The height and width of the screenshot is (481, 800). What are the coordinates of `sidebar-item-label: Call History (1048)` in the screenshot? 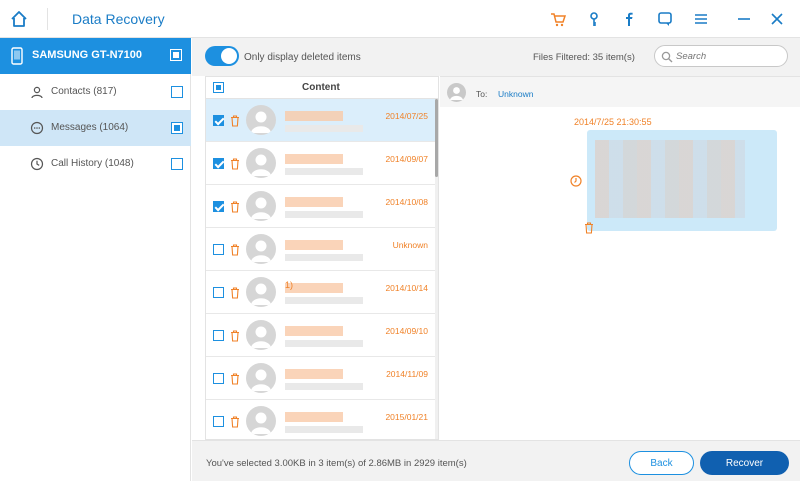 It's located at (92, 163).